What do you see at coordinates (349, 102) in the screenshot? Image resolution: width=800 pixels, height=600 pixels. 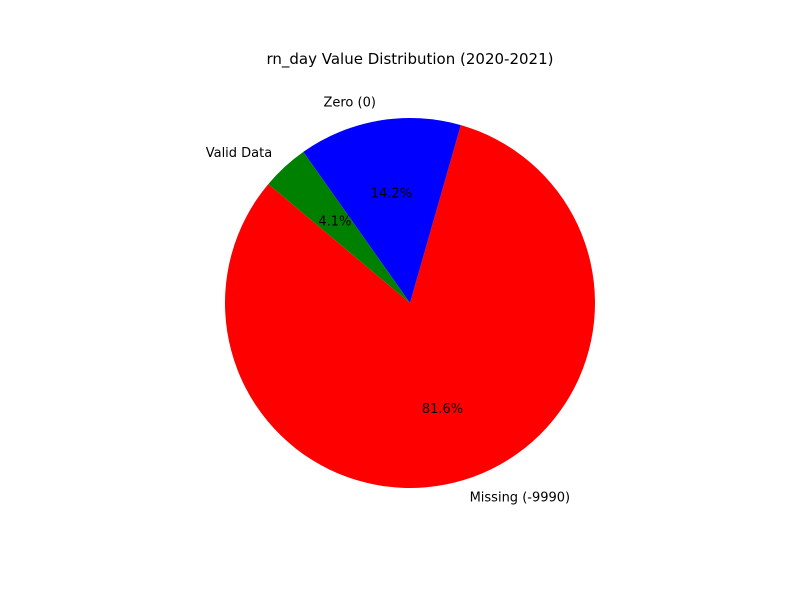 I see `slice-label-1: Zero (0)` at bounding box center [349, 102].